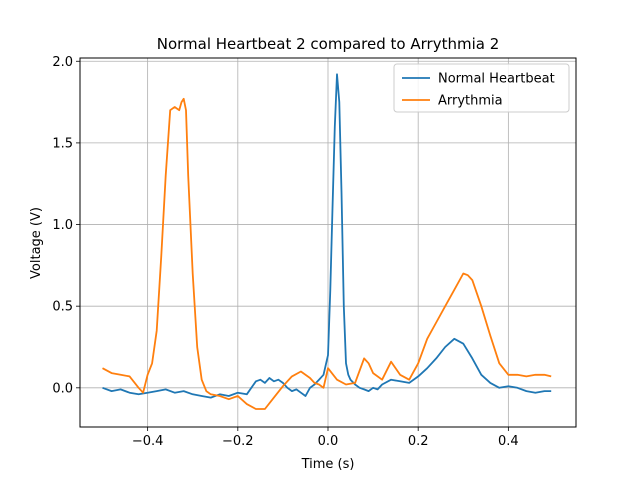 This screenshot has height=480, width=640. I want to click on y-axis-label: Voltage (V), so click(36, 243).